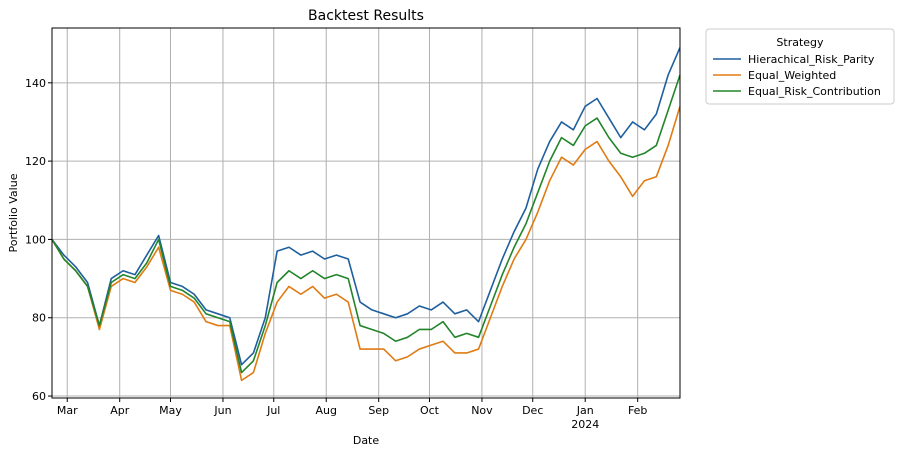  I want to click on x-axis-label: Date, so click(366, 440).